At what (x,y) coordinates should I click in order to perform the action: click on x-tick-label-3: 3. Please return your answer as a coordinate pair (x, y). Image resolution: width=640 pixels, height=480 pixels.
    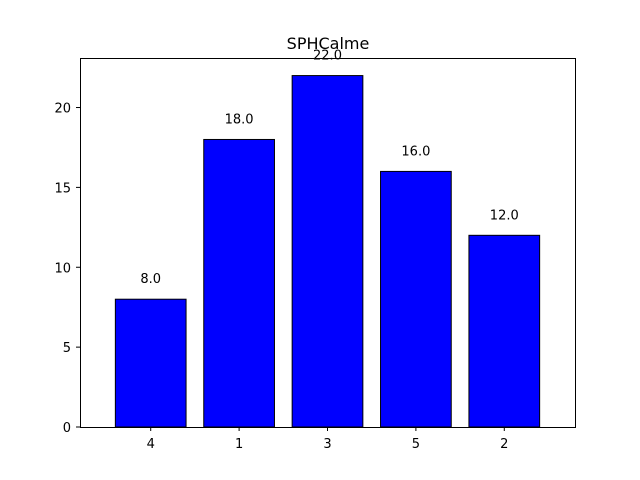
    Looking at the image, I should click on (327, 444).